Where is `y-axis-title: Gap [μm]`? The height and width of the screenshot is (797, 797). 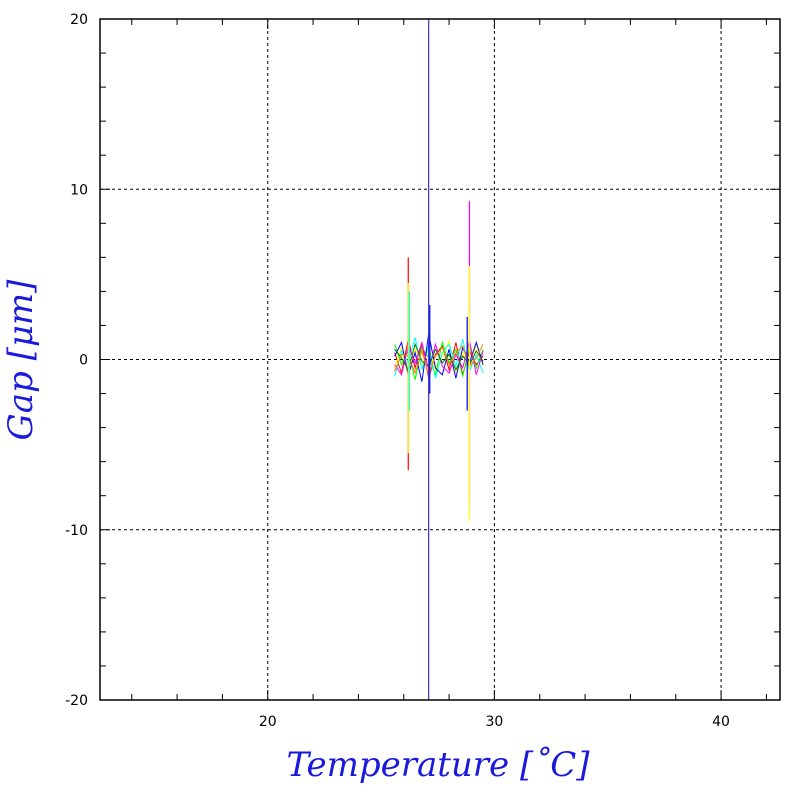
y-axis-title: Gap [μm] is located at coordinates (21, 360).